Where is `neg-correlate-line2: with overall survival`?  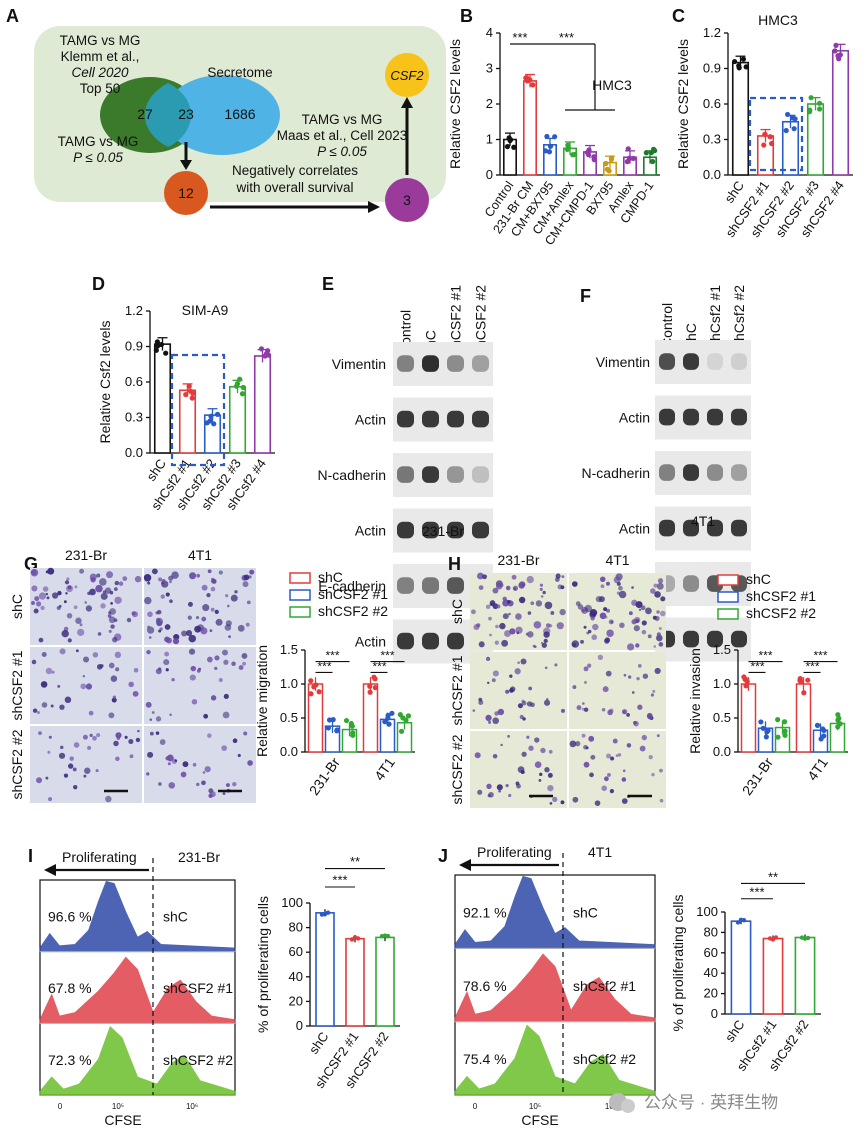 neg-correlate-line2: with overall survival is located at coordinates (294, 187).